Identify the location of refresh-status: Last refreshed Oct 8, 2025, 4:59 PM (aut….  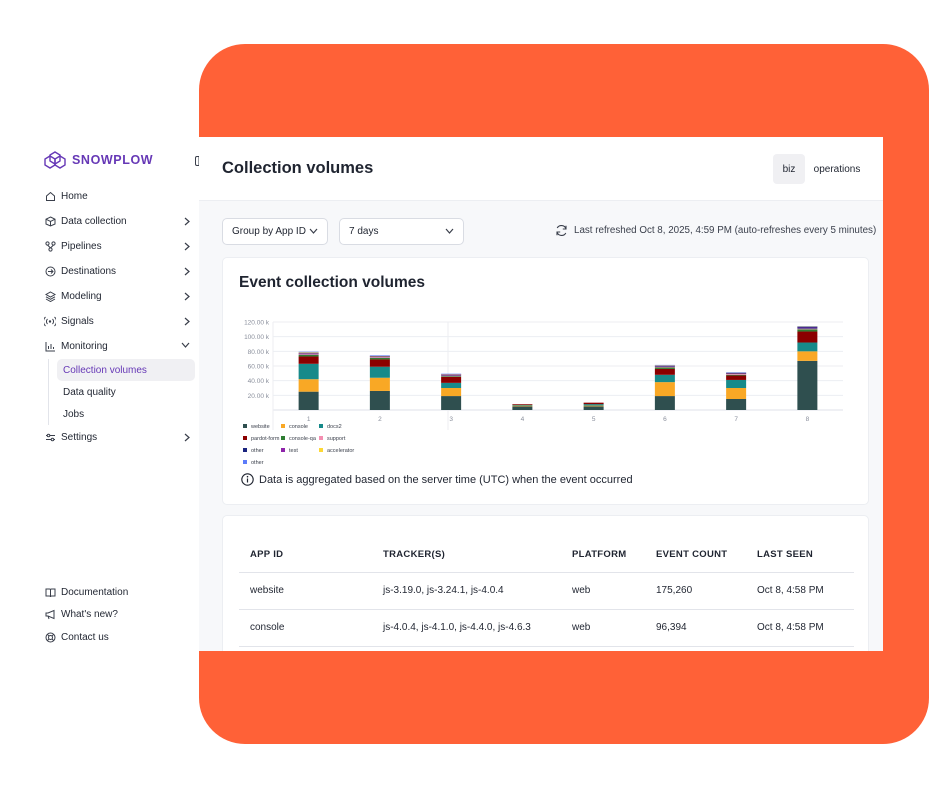
(715, 230).